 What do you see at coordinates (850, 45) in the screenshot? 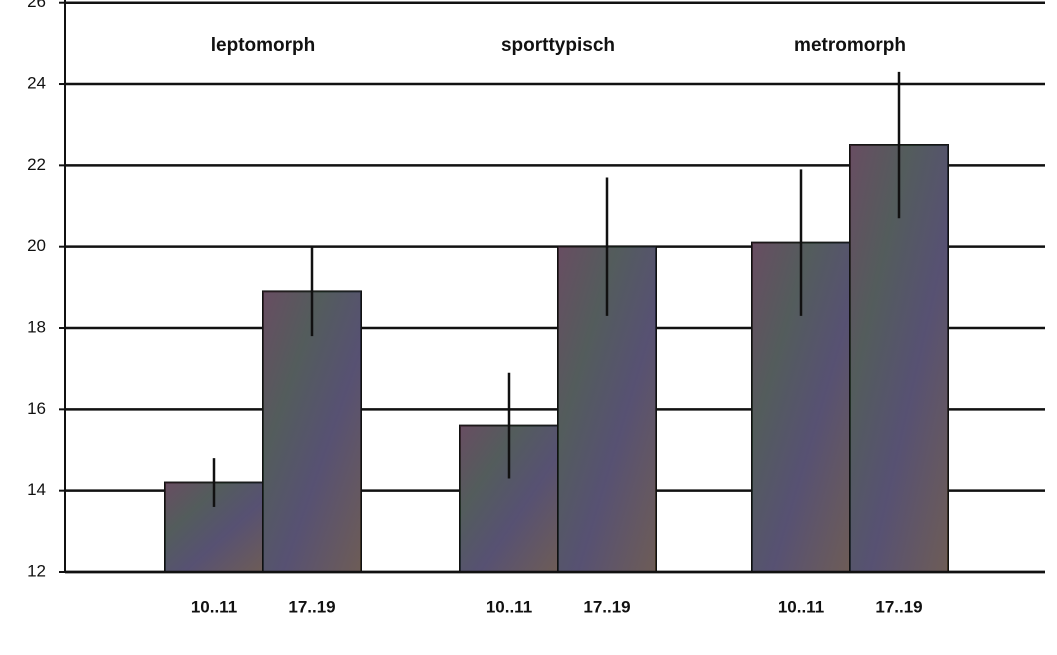
I see `group-label: metromorph` at bounding box center [850, 45].